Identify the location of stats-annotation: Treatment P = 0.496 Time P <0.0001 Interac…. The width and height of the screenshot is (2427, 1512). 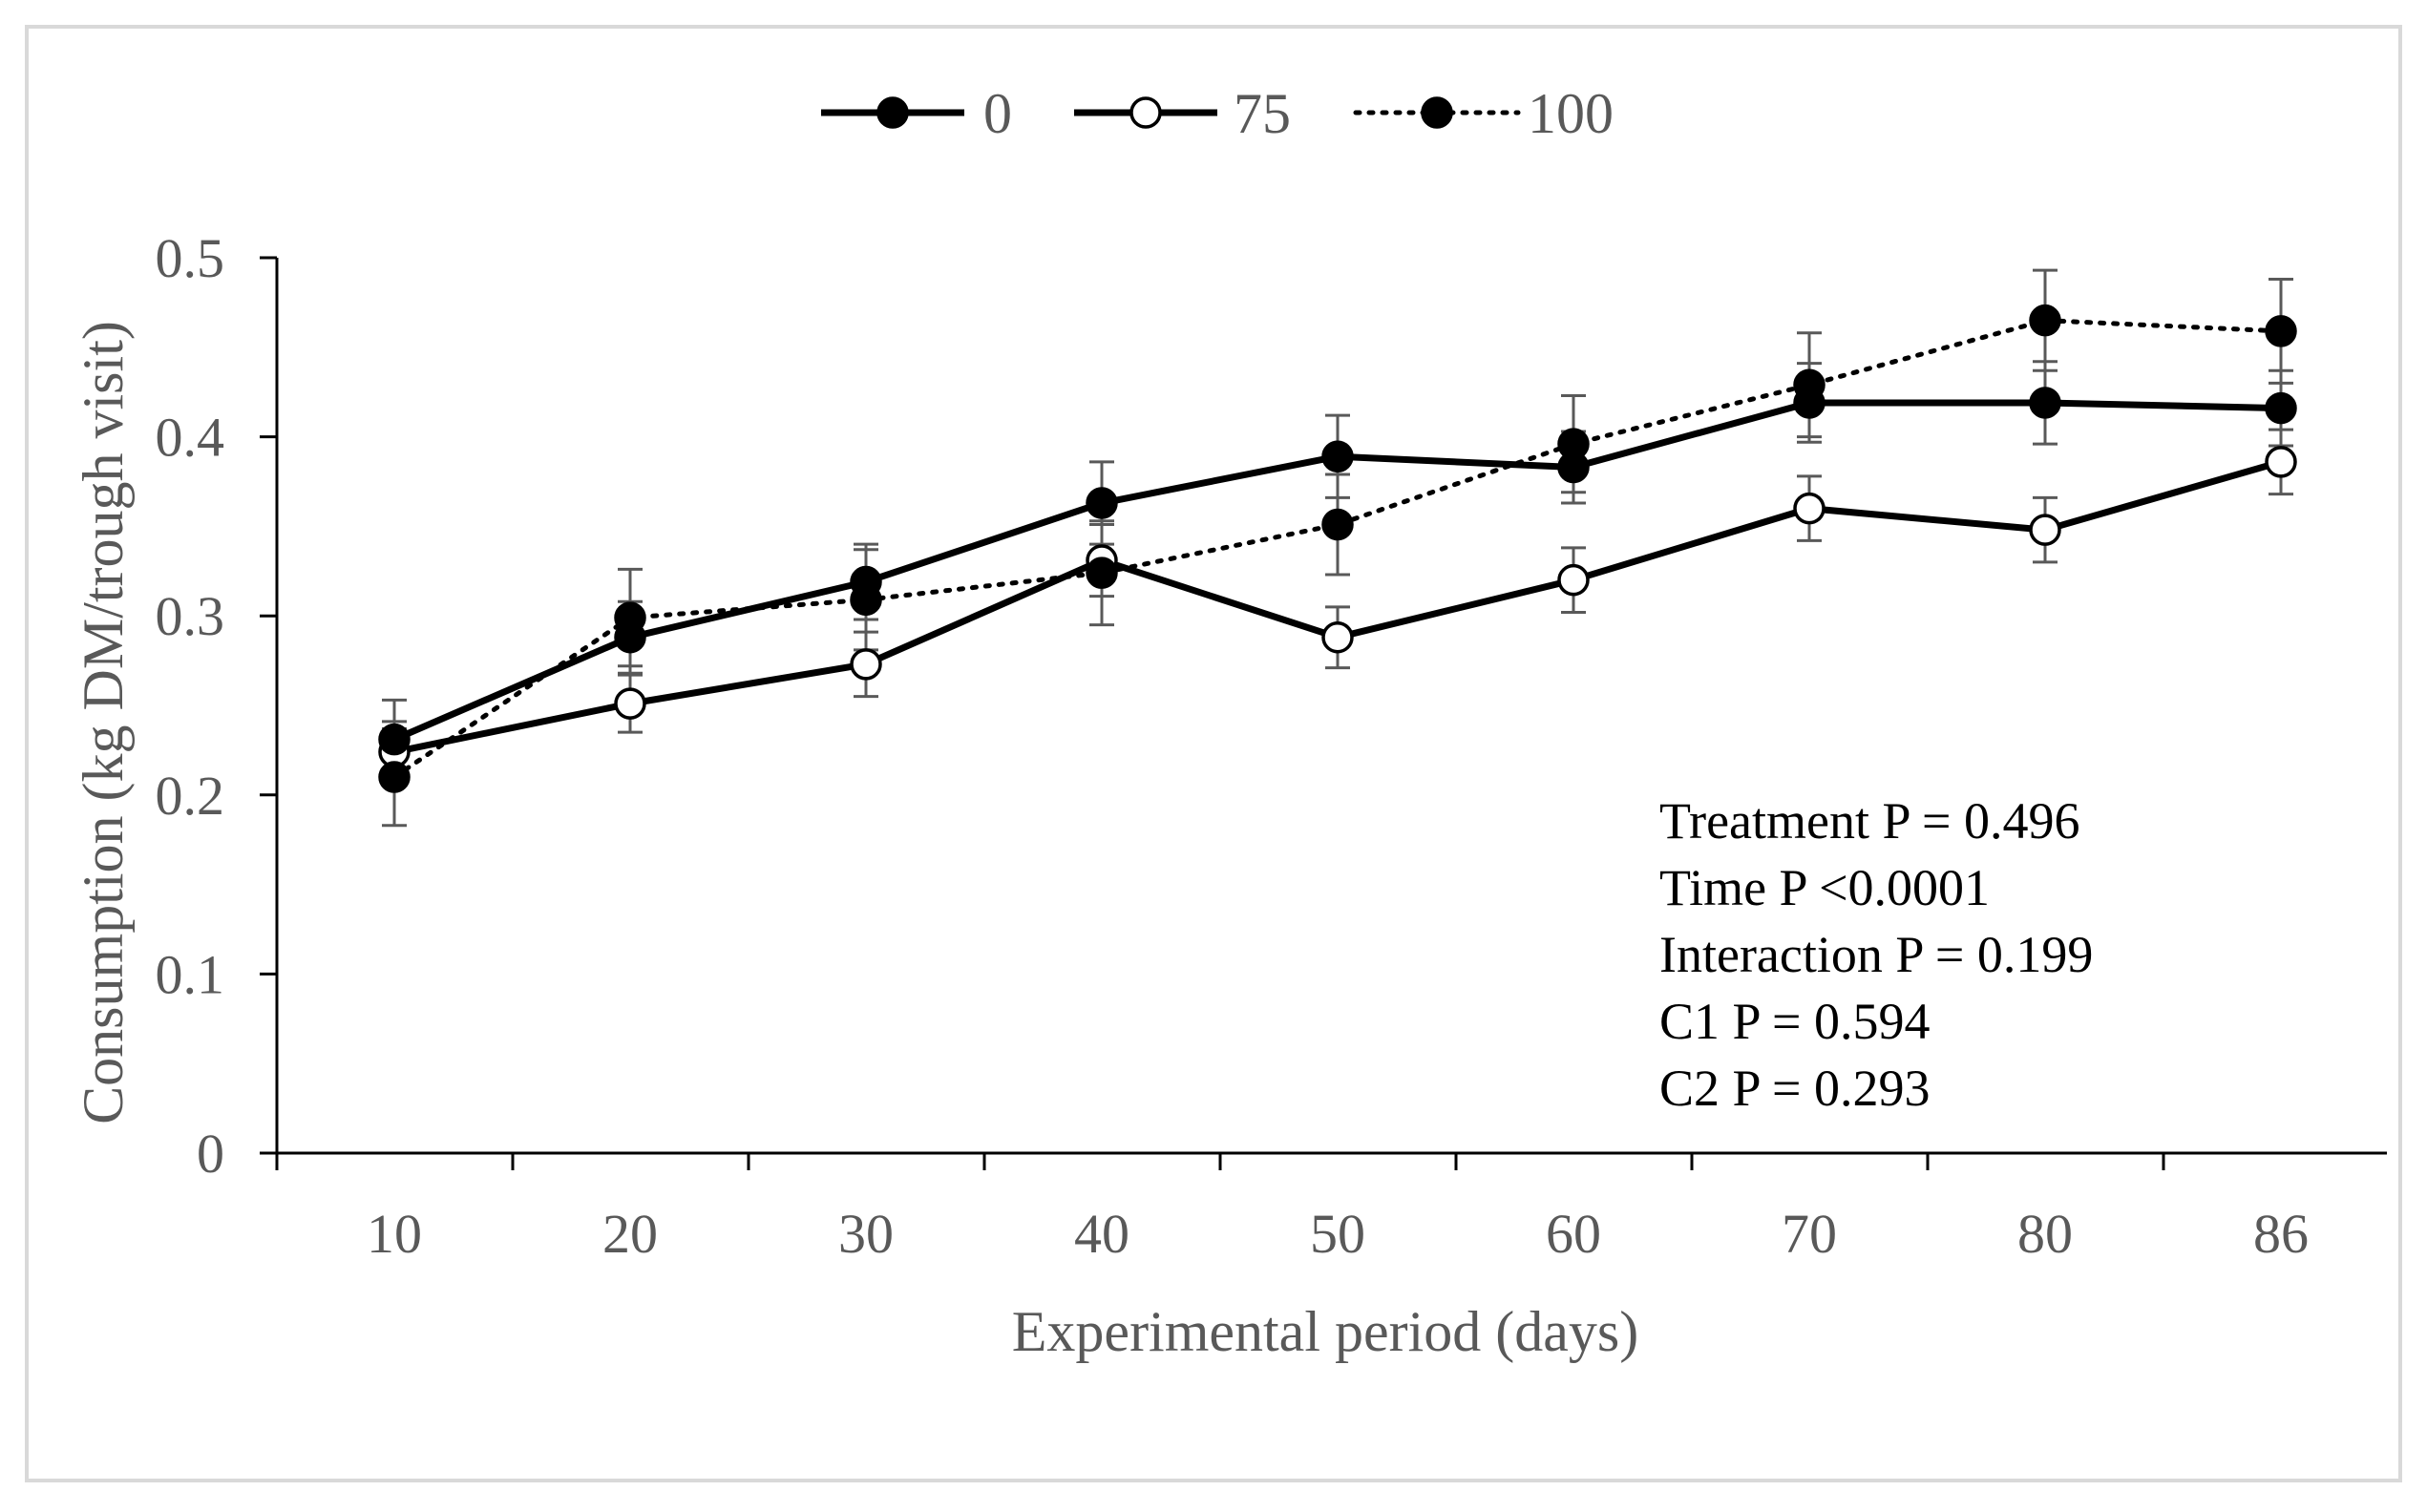
(1876, 954).